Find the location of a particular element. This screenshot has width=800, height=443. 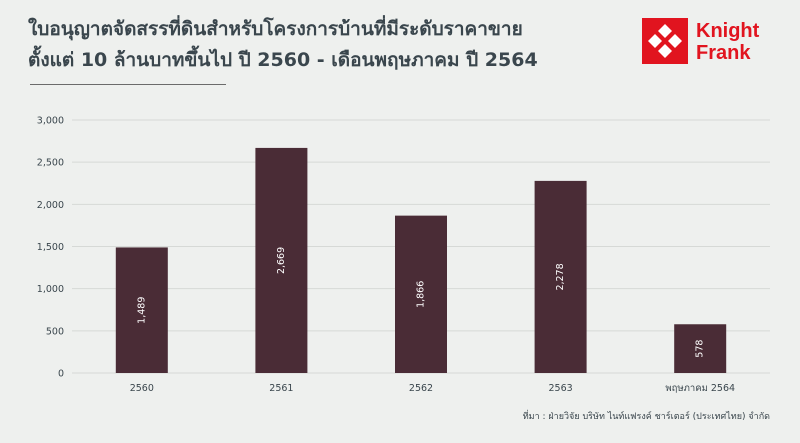

title-underline is located at coordinates (128, 84).